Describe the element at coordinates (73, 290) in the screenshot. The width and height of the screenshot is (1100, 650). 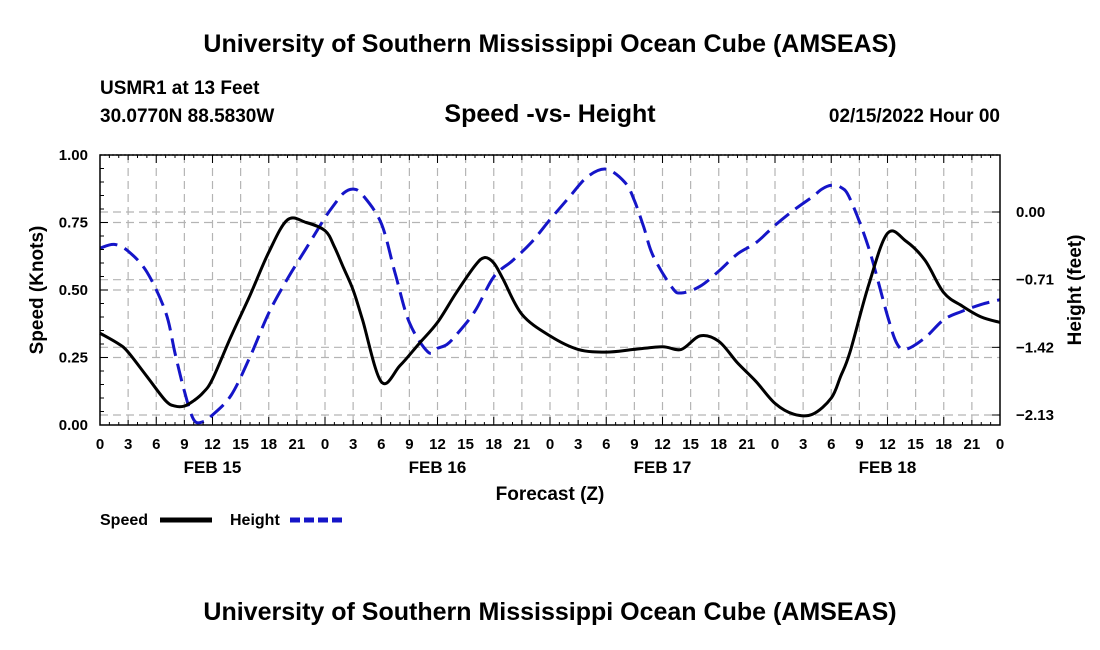
I see `y-tick-label: 0.50` at that location.